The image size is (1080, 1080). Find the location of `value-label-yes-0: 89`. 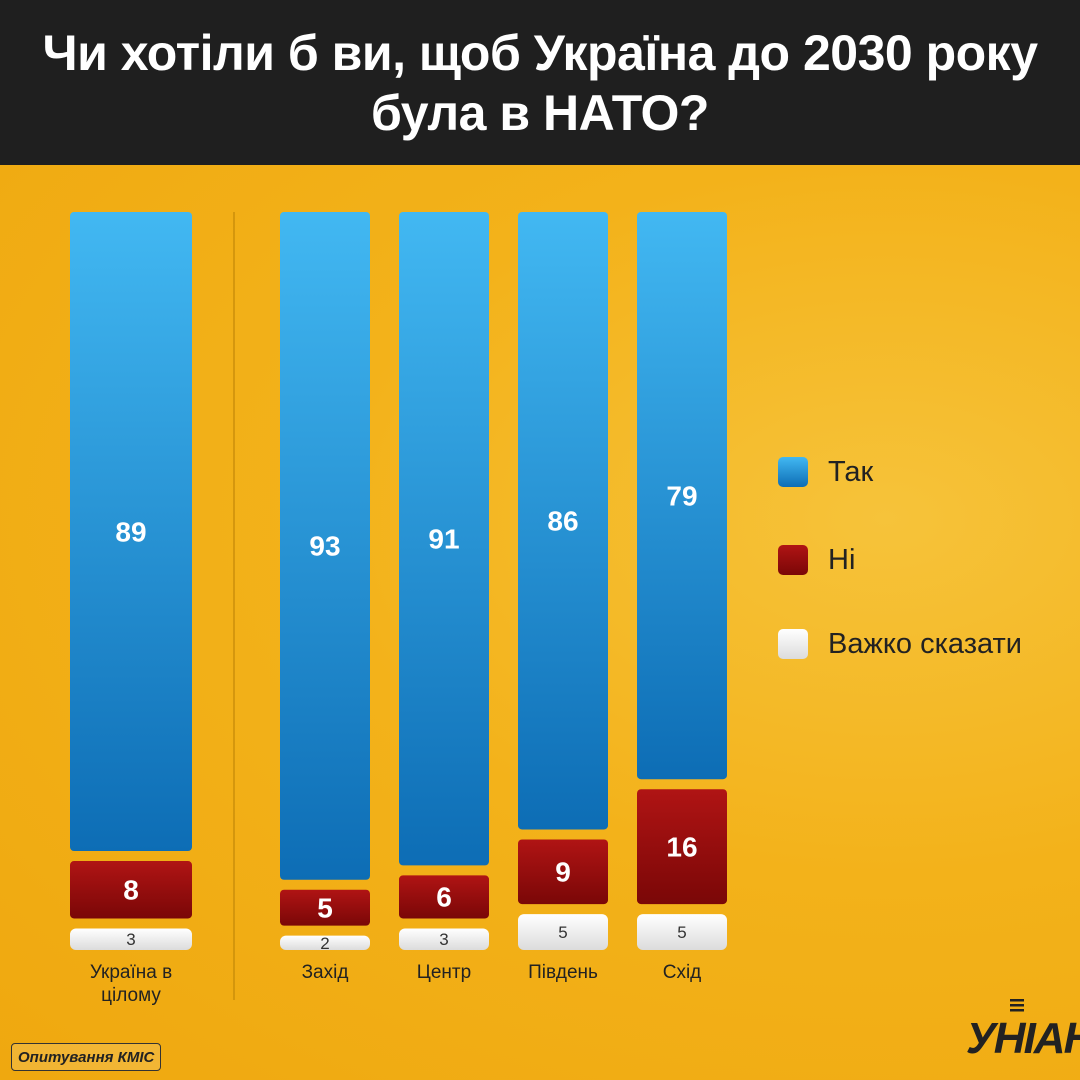

value-label-yes-0: 89 is located at coordinates (130, 531).